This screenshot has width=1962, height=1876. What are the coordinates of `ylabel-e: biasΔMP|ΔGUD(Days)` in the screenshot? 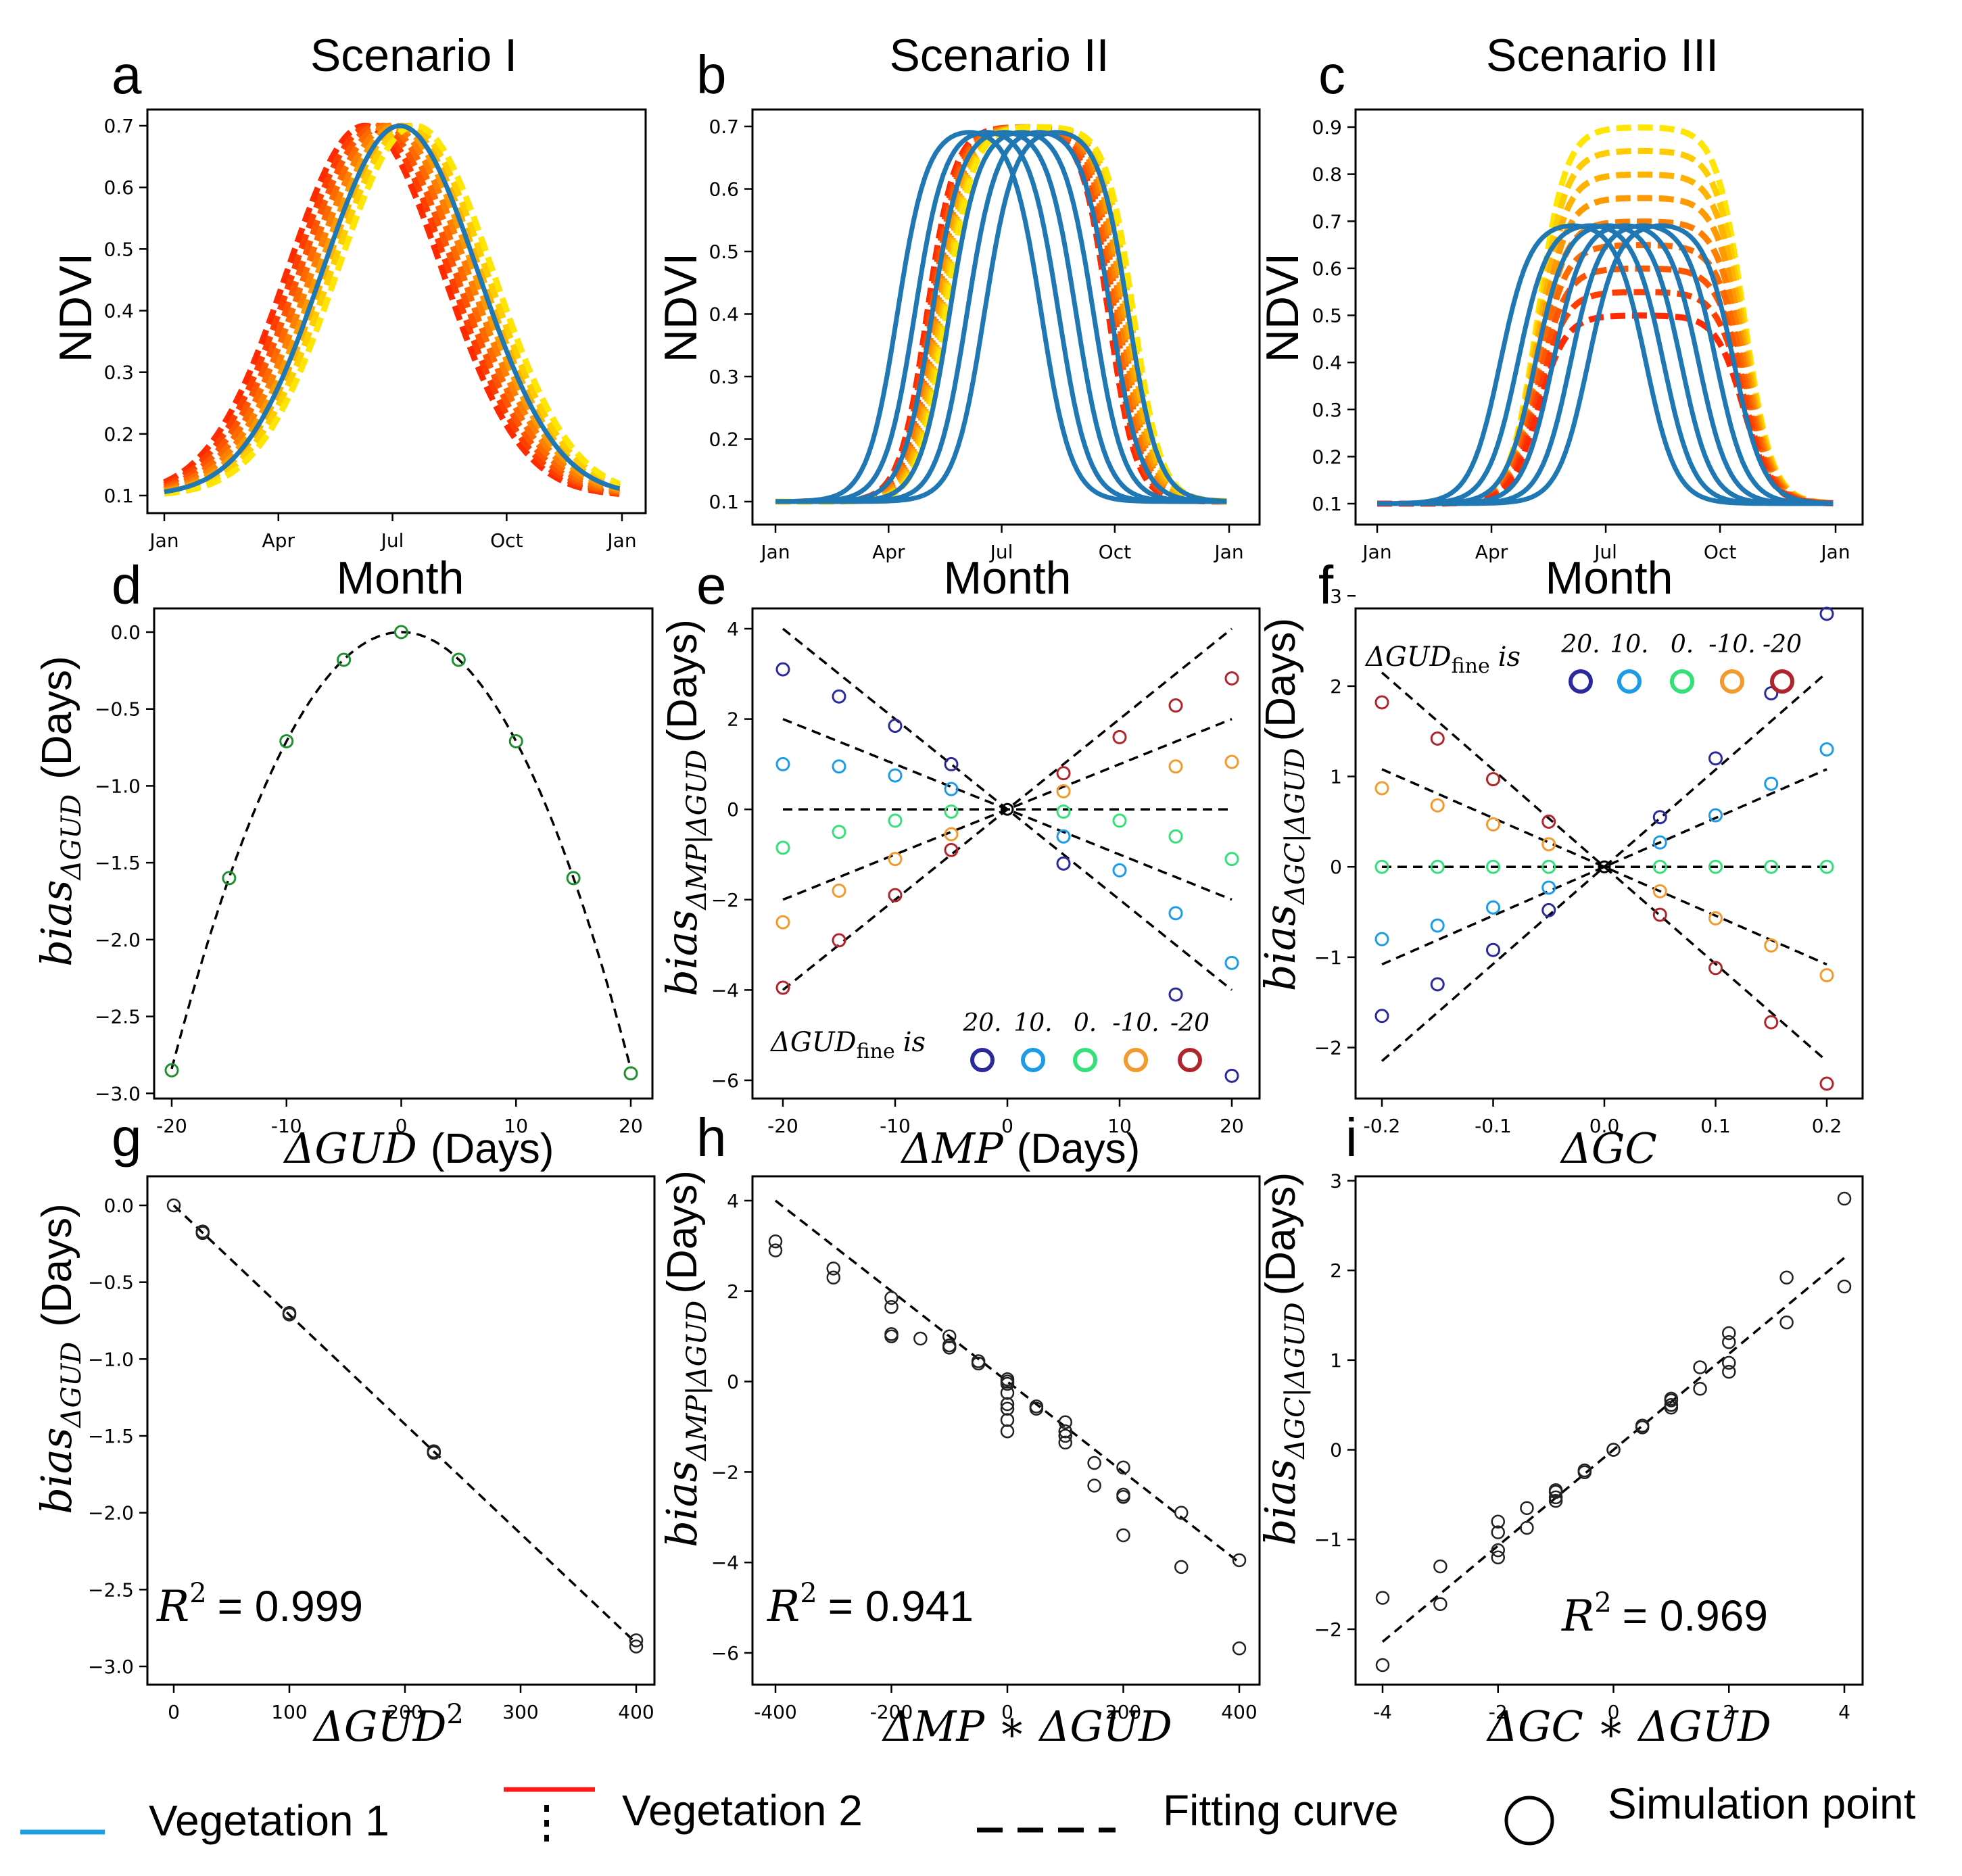 It's located at (685, 807).